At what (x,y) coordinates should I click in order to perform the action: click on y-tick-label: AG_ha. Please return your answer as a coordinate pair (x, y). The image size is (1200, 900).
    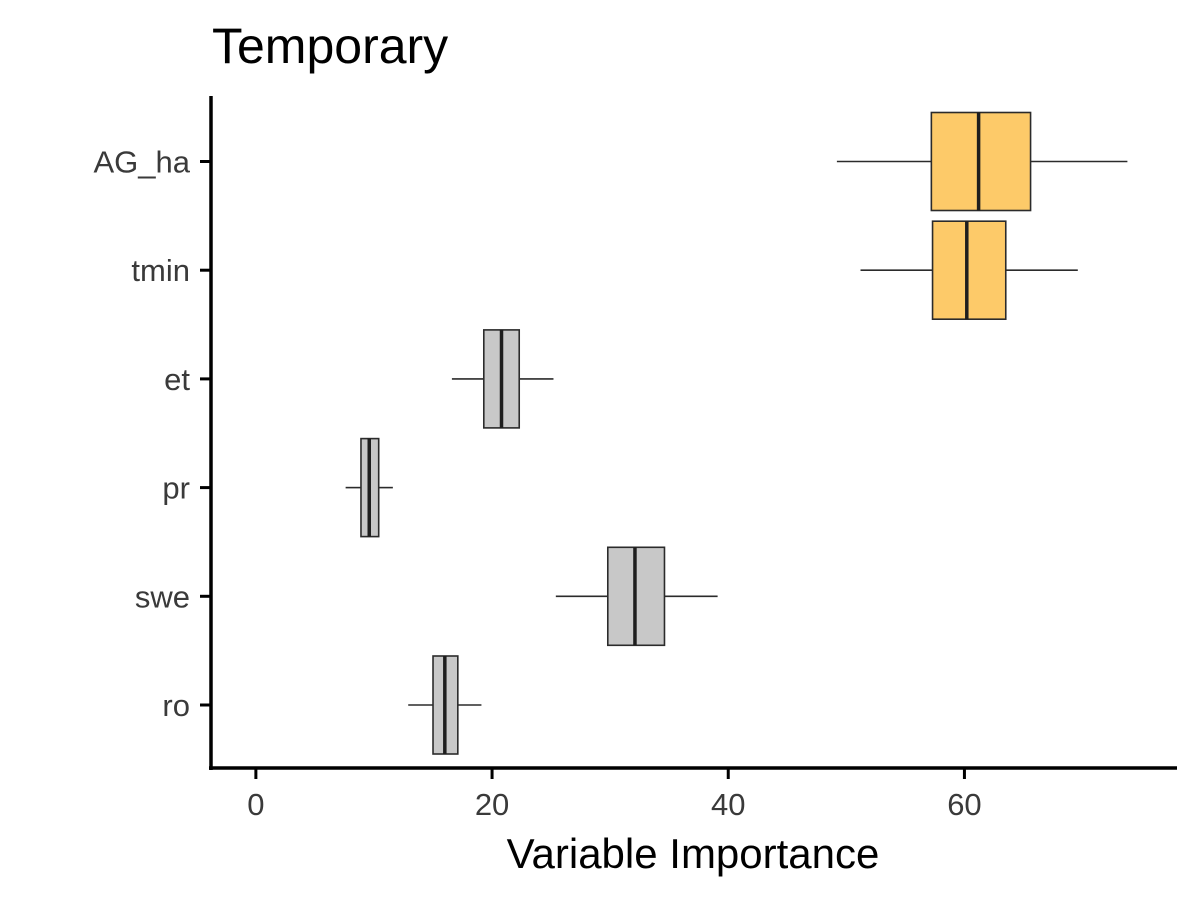
    Looking at the image, I should click on (141, 162).